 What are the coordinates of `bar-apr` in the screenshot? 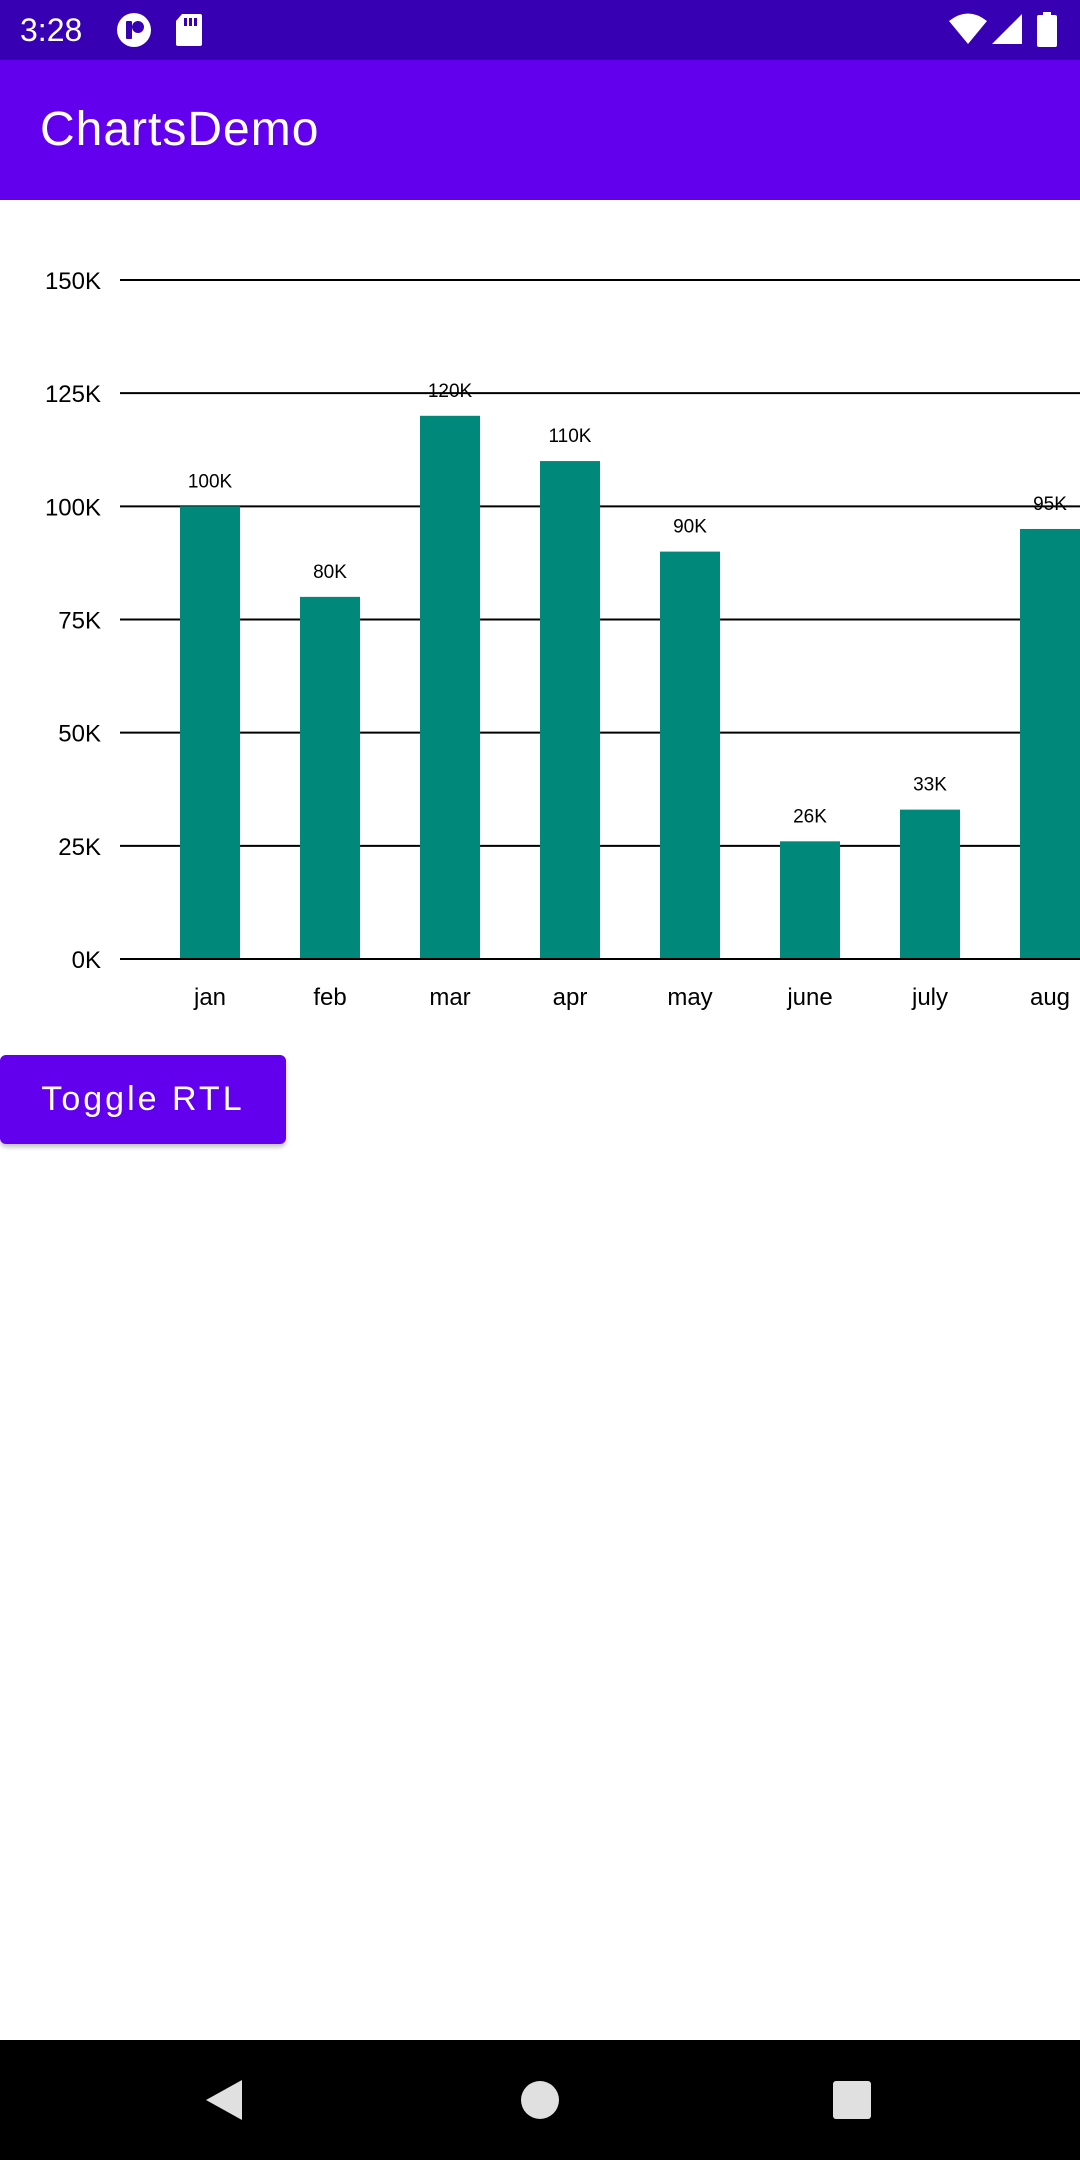 It's located at (570, 710).